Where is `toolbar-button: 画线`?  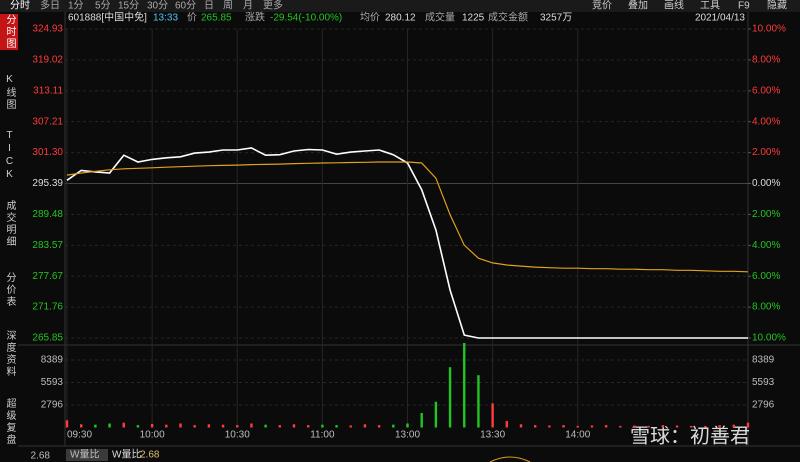 toolbar-button: 画线 is located at coordinates (674, 6).